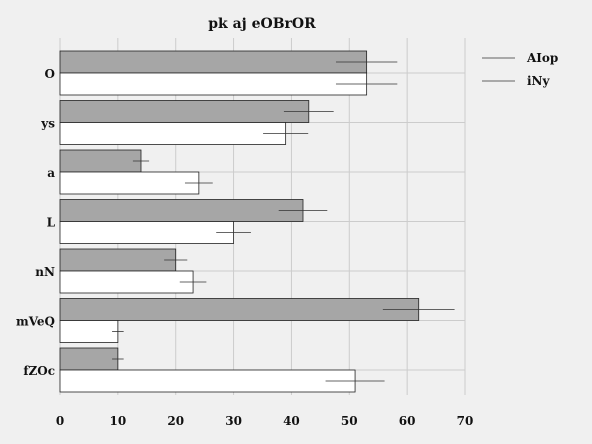  What do you see at coordinates (89, 331) in the screenshot?
I see `bar-iny-mveq` at bounding box center [89, 331].